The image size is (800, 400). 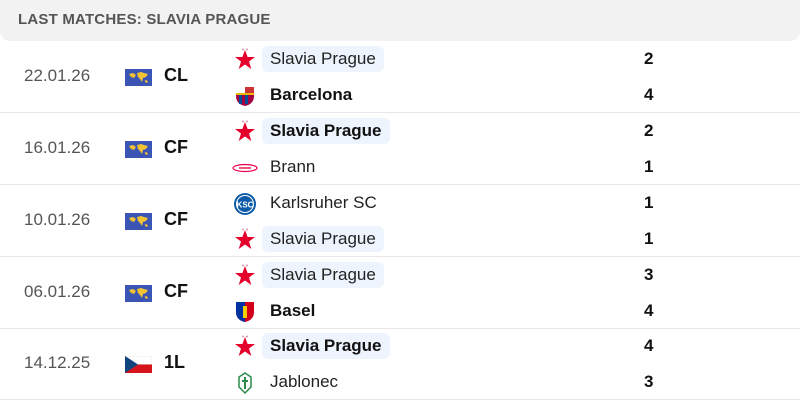 I want to click on match-date: 22.01.26, so click(x=57, y=75).